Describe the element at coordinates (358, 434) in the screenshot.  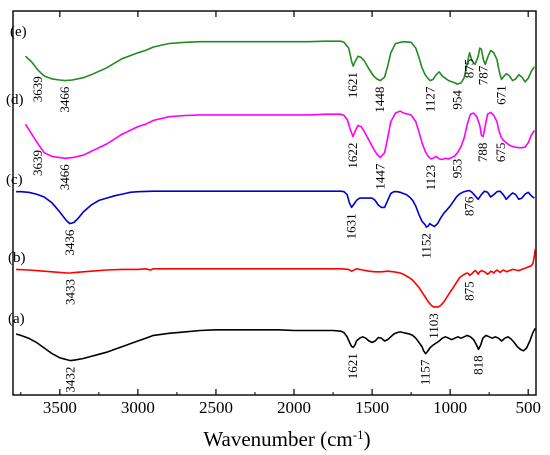
I see `x-axis-title-sup: -1` at that location.